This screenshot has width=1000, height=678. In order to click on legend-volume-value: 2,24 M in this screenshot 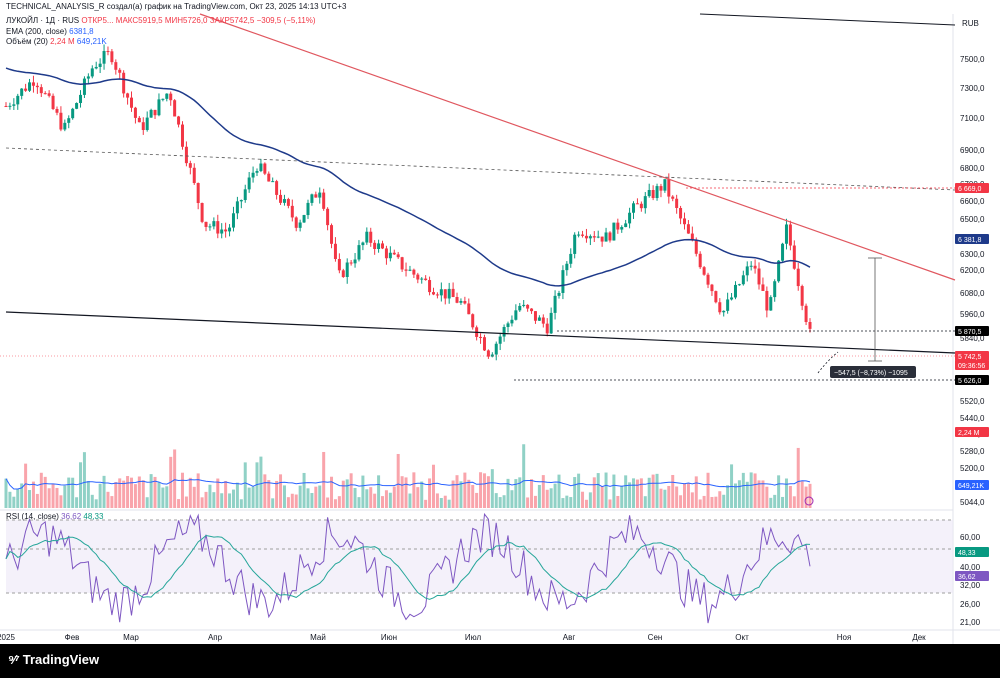, I will do `click(62, 41)`.